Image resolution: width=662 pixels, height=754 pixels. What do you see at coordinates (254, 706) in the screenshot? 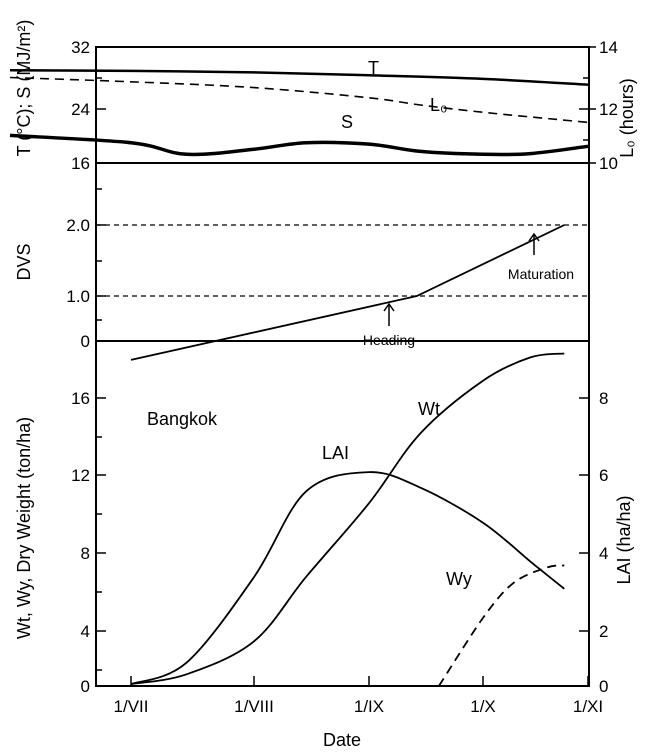
I see `xtick-1-VIII: 1/VIII` at bounding box center [254, 706].